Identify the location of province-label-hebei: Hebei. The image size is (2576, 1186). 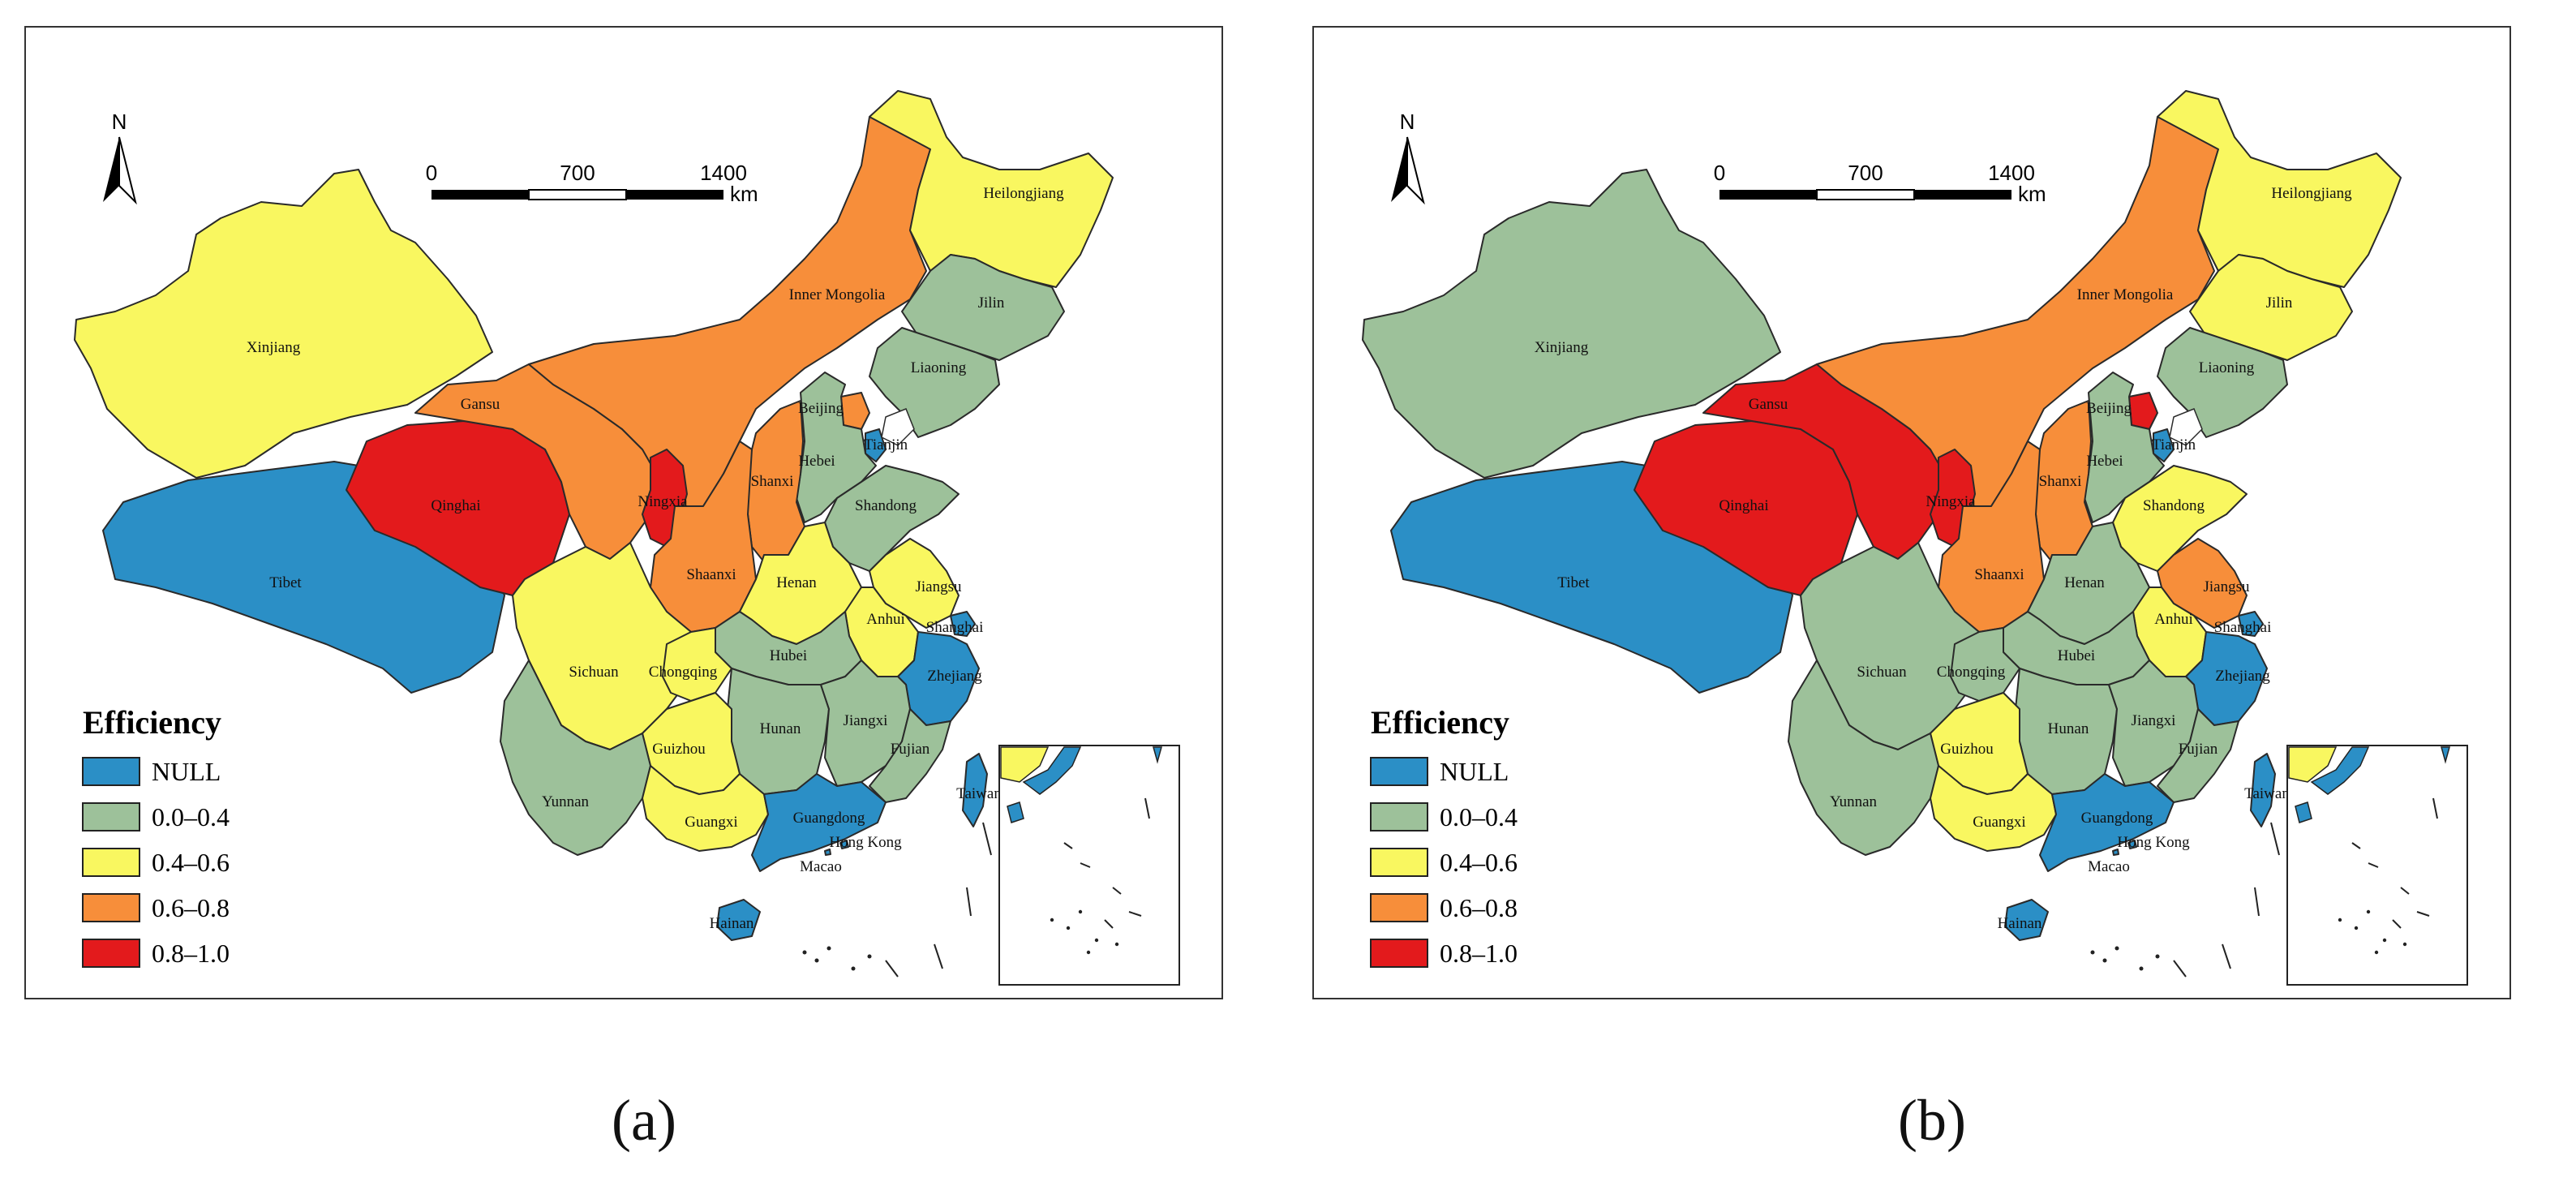
(816, 461).